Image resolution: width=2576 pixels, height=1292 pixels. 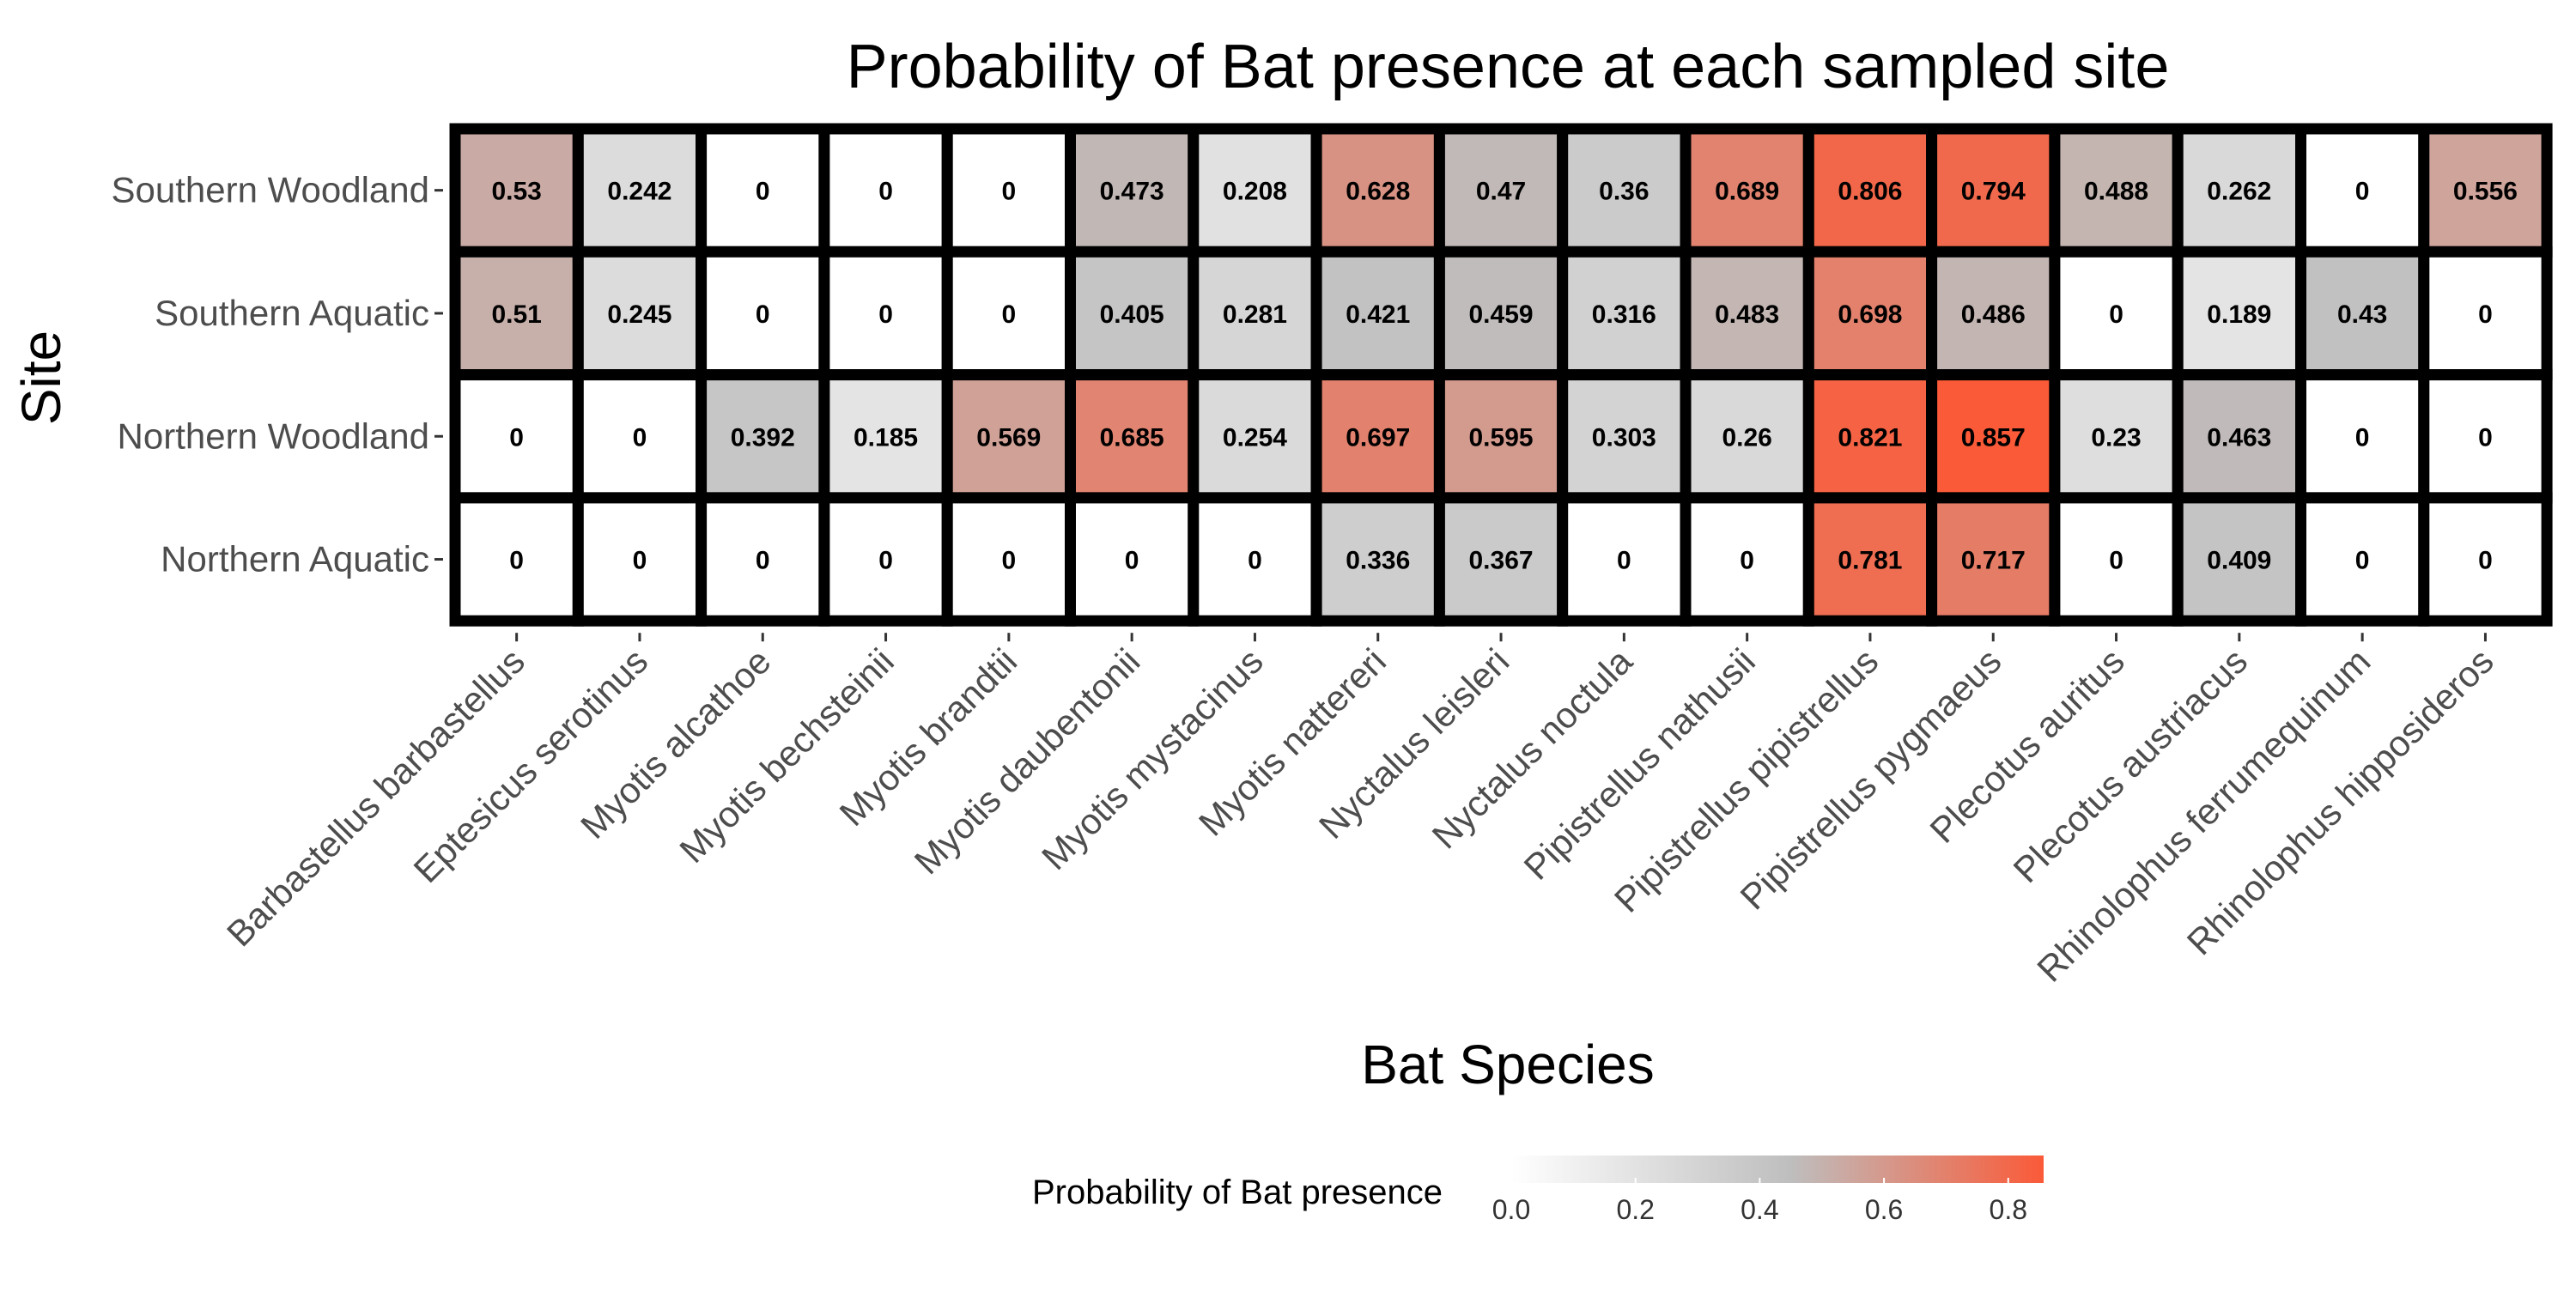 I want to click on cell-value-label: 0.281, so click(x=1255, y=314).